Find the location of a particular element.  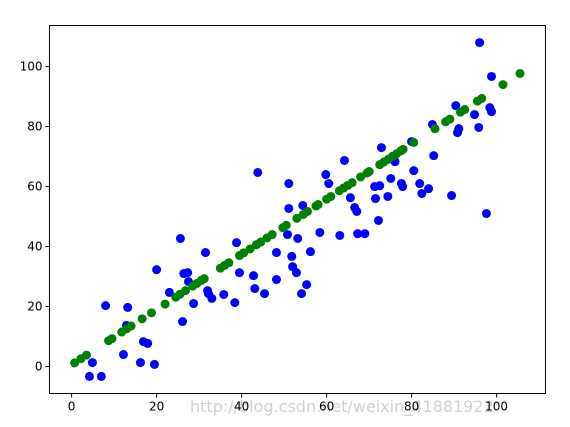

x-tick-label: 60 is located at coordinates (326, 407).